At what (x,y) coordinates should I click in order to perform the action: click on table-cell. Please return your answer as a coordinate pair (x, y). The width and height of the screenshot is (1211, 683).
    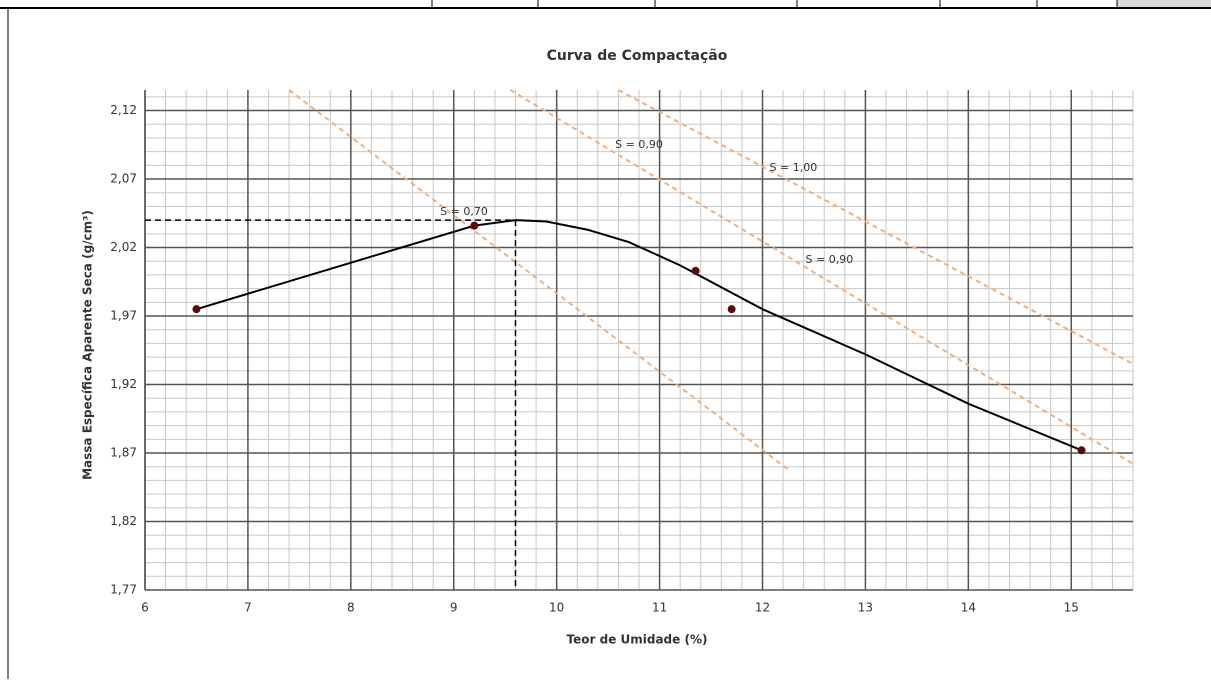
    Looking at the image, I should click on (1164, 4).